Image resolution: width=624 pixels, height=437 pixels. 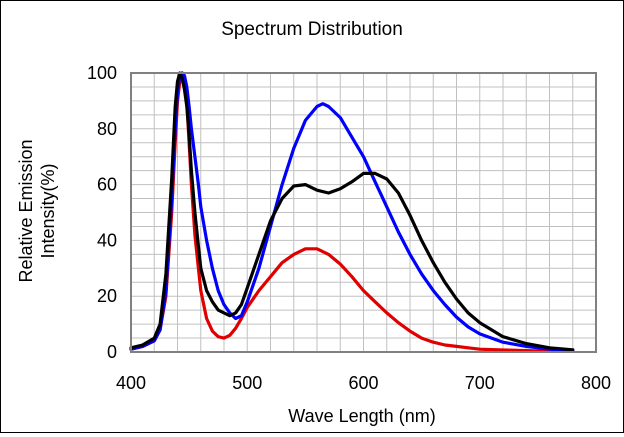 What do you see at coordinates (107, 240) in the screenshot?
I see `y-tick-label: 40` at bounding box center [107, 240].